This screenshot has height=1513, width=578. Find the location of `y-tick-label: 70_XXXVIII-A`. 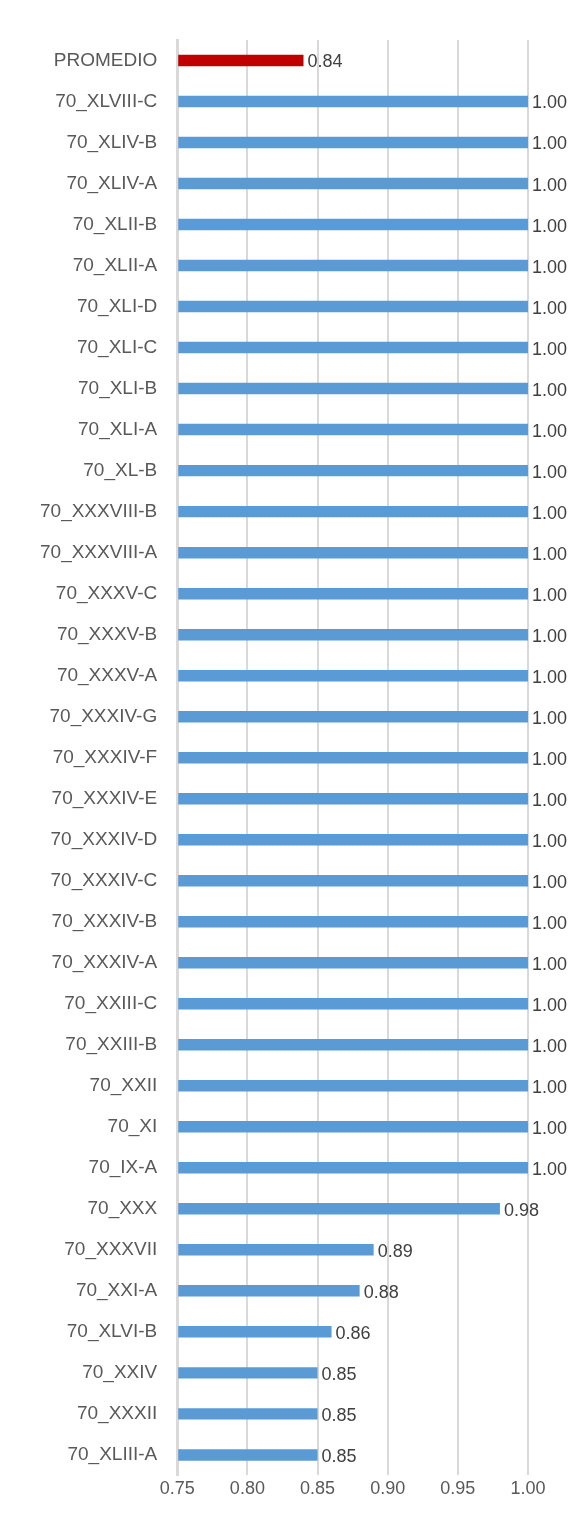

y-tick-label: 70_XXXVIII-A is located at coordinates (98, 551).